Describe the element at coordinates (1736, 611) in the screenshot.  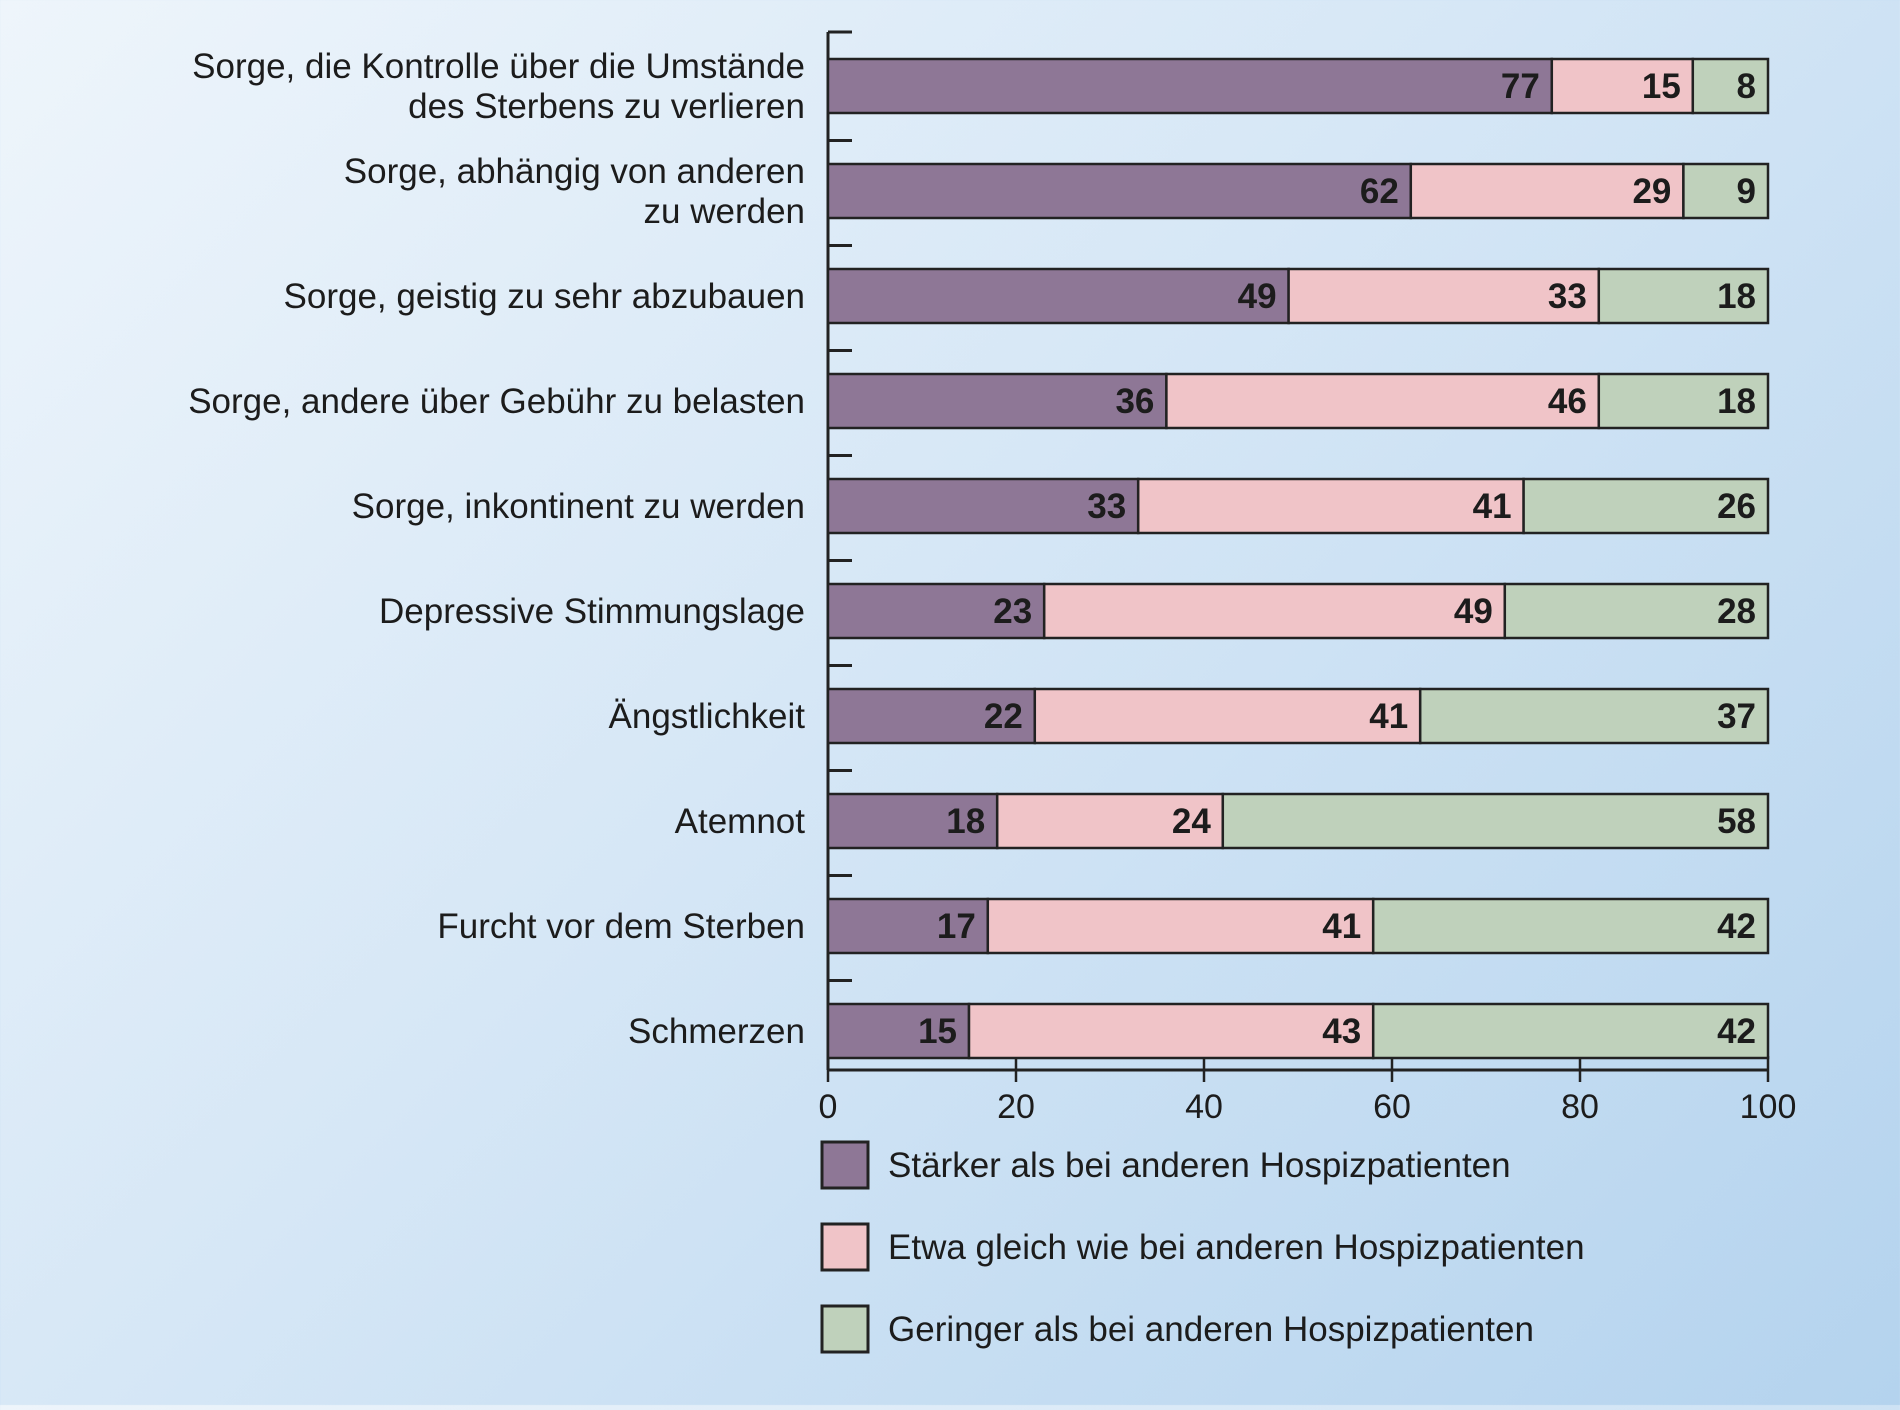
I see `data-label: 28` at that location.